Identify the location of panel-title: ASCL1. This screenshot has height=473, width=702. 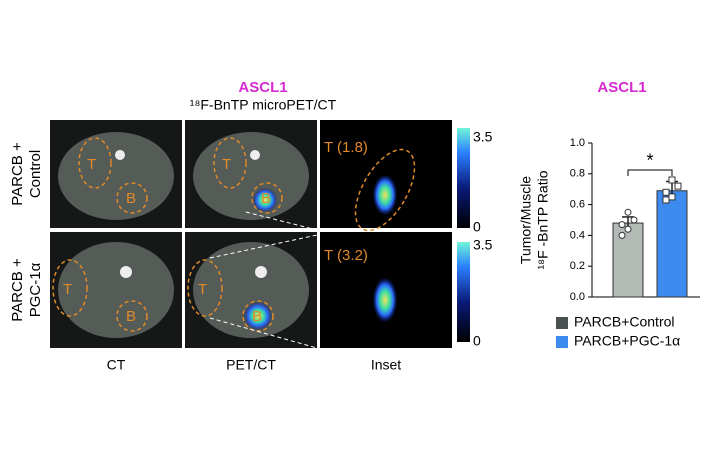
(262, 87).